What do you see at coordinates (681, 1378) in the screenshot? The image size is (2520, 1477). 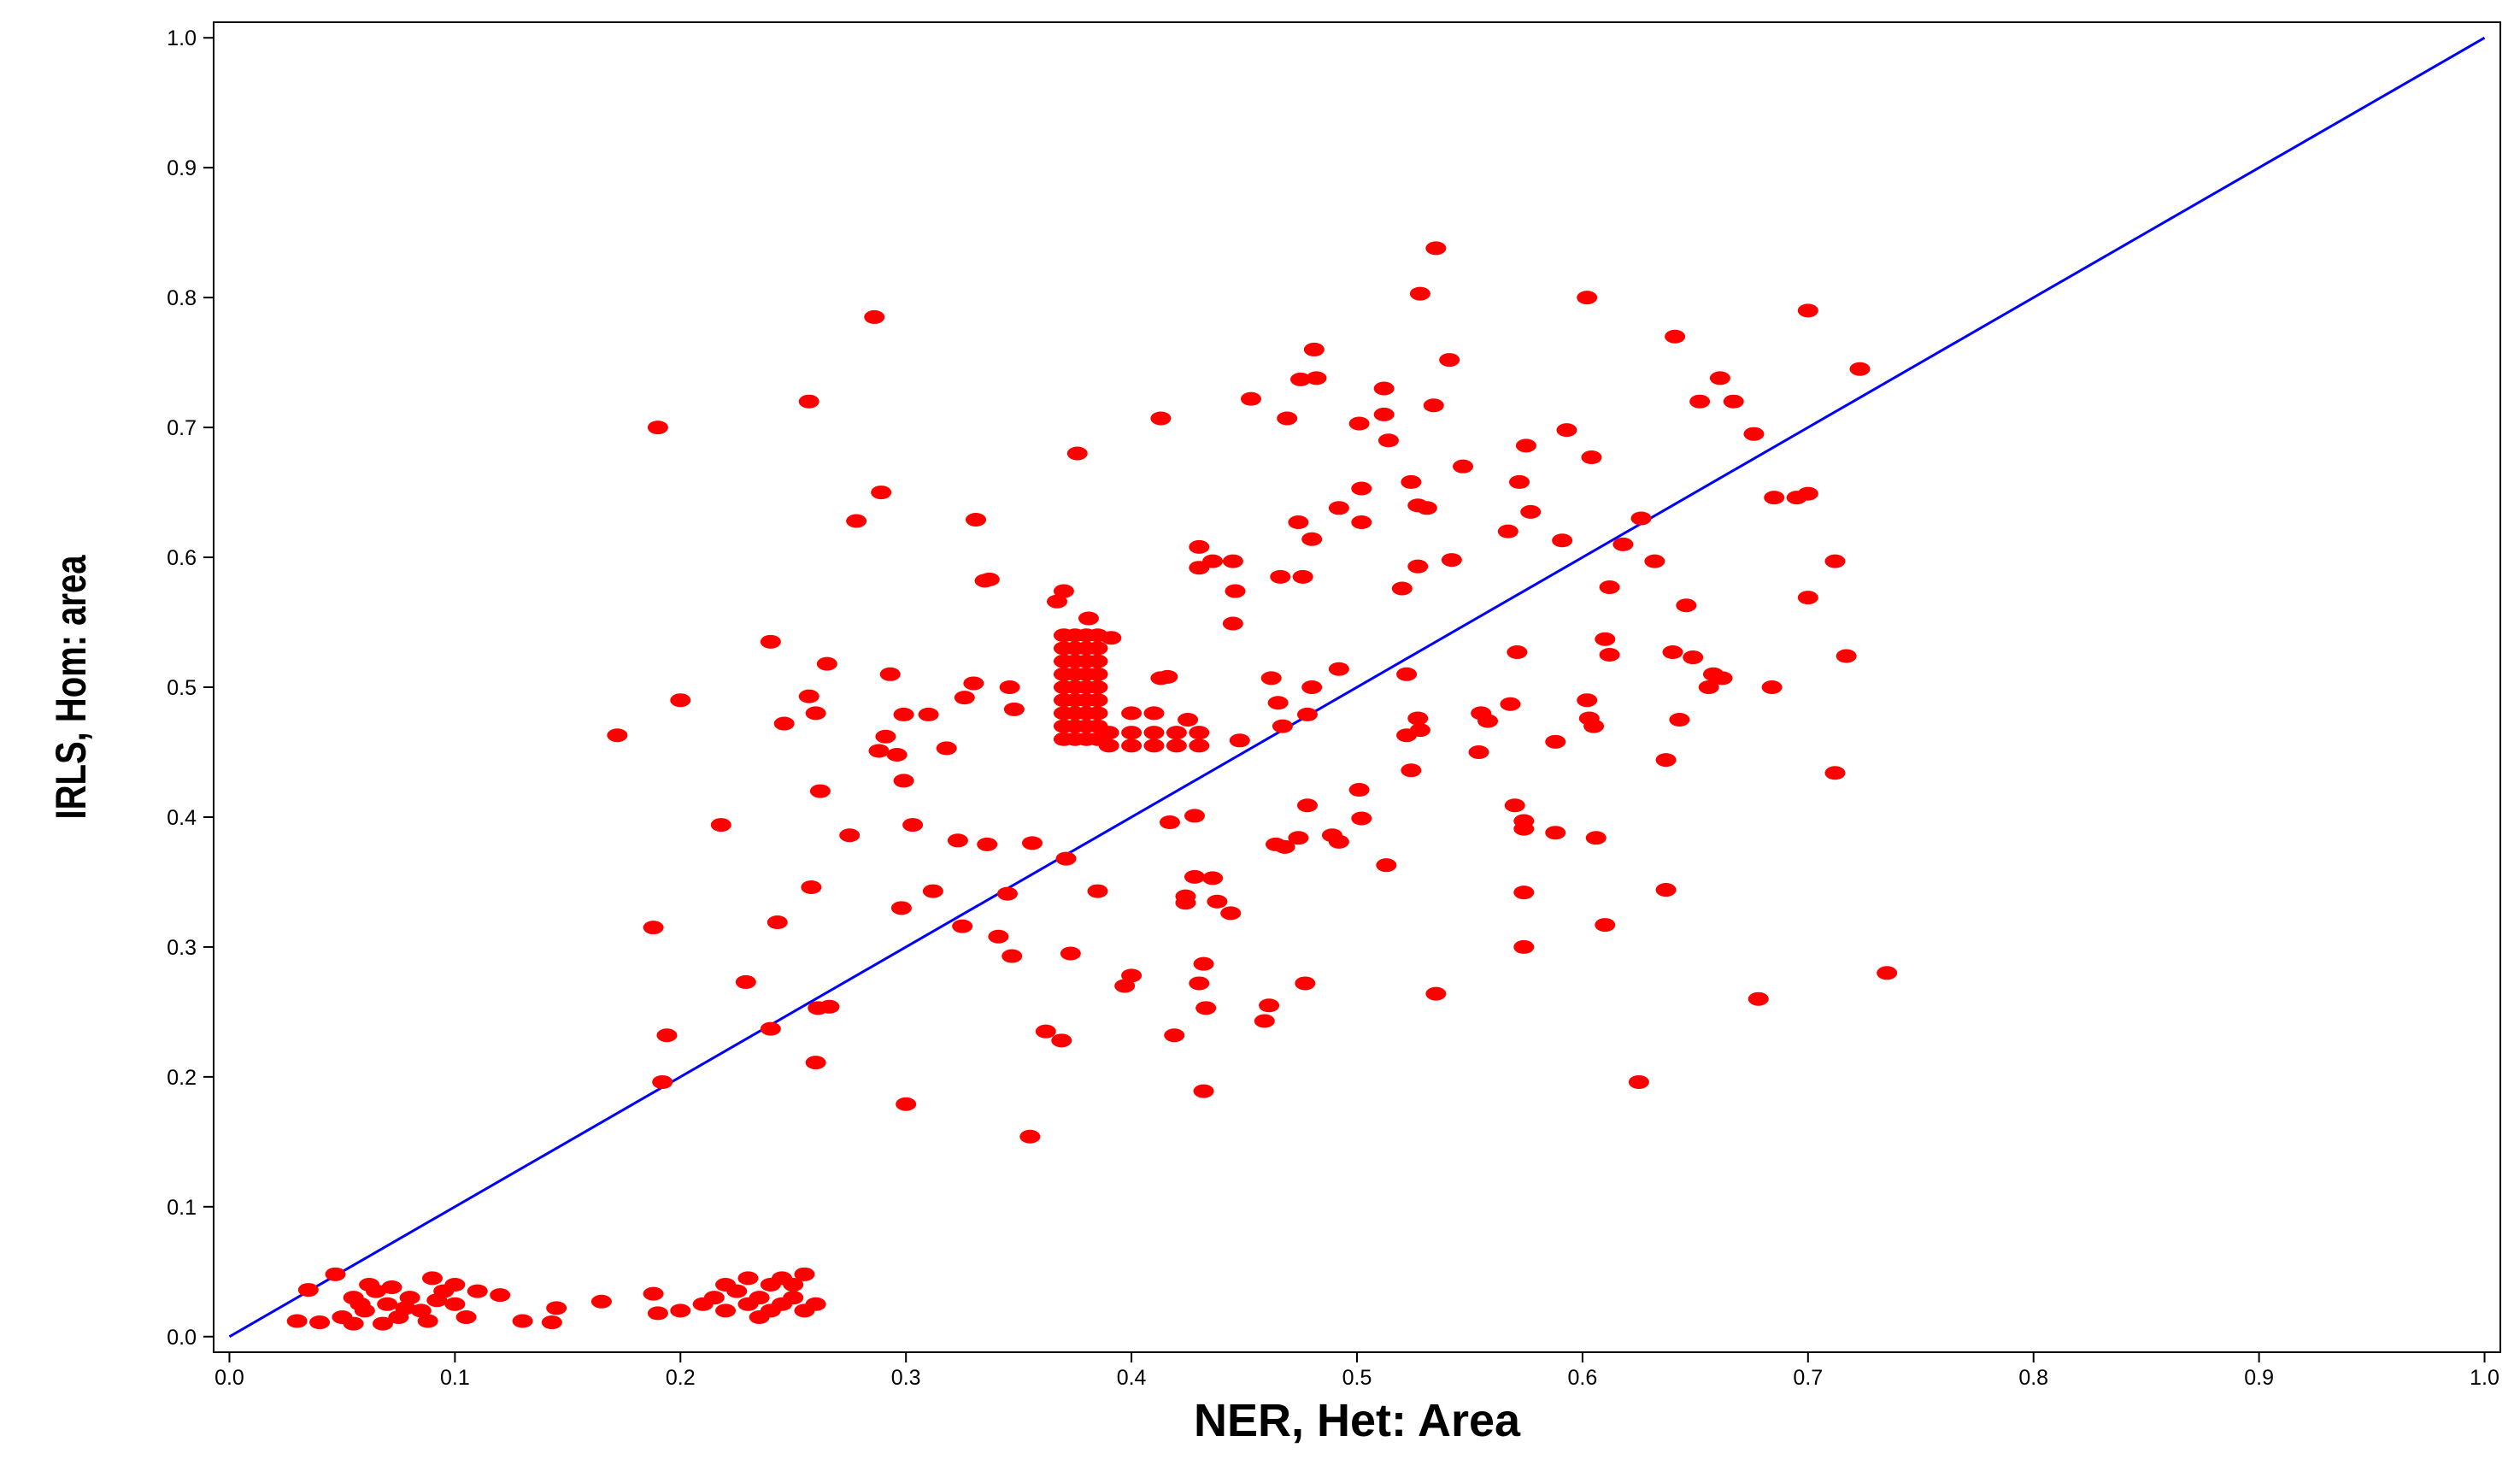 I see `x-tick-label: 0.2` at bounding box center [681, 1378].